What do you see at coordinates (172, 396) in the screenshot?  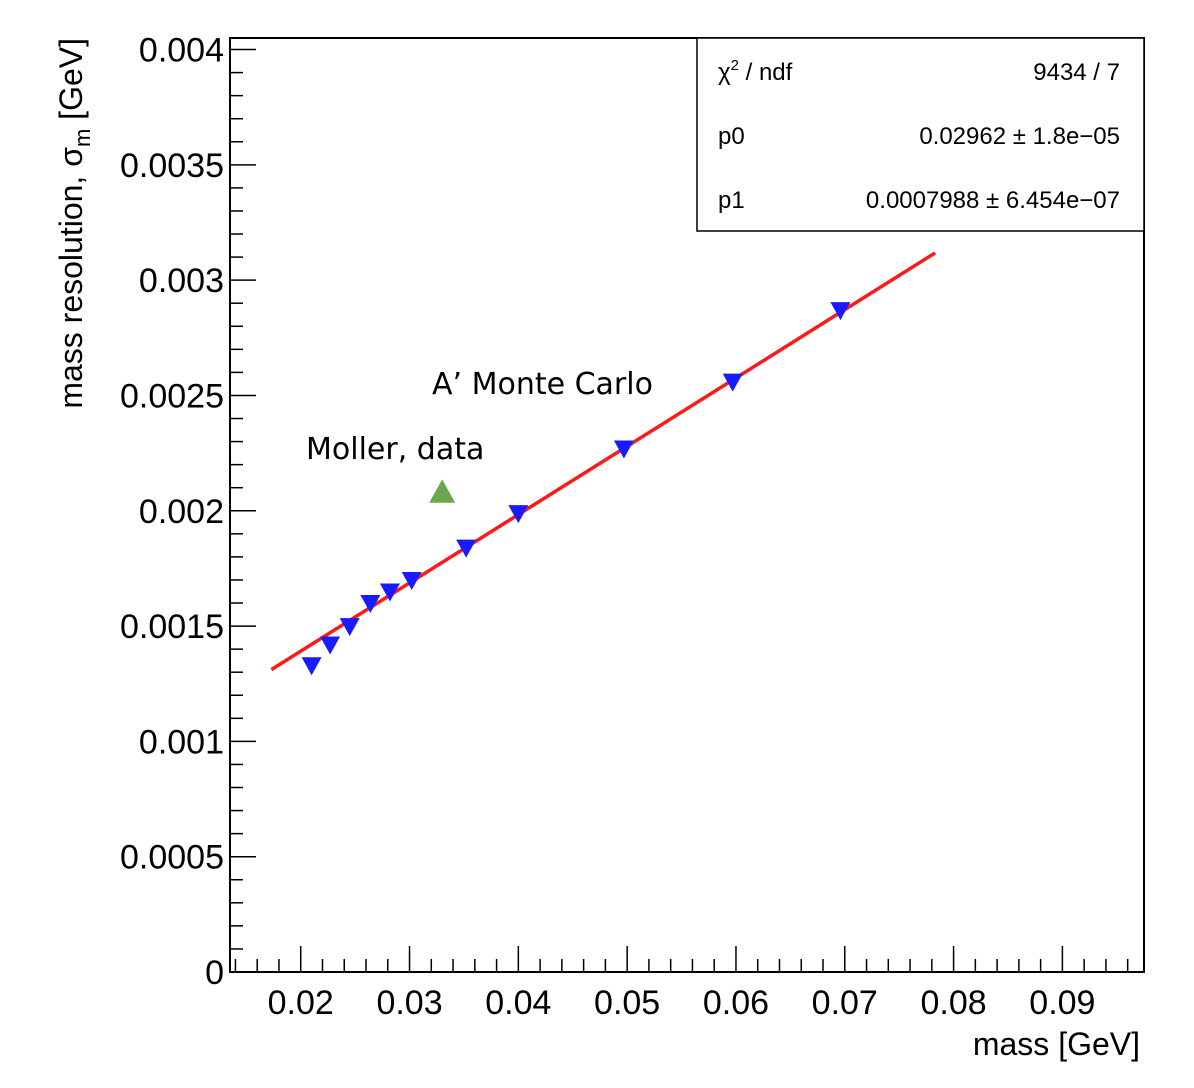 I see `y-tick-label: 0.0025` at bounding box center [172, 396].